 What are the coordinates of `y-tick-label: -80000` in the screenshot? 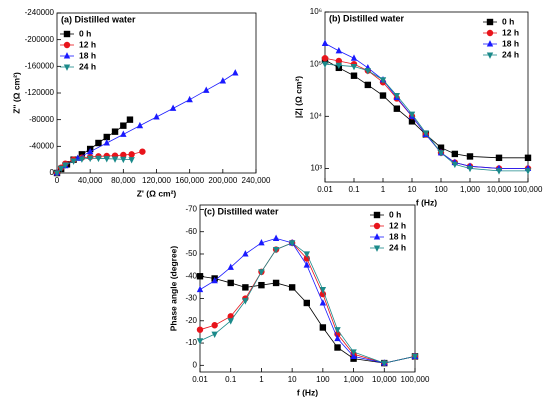 It's located at (41, 119).